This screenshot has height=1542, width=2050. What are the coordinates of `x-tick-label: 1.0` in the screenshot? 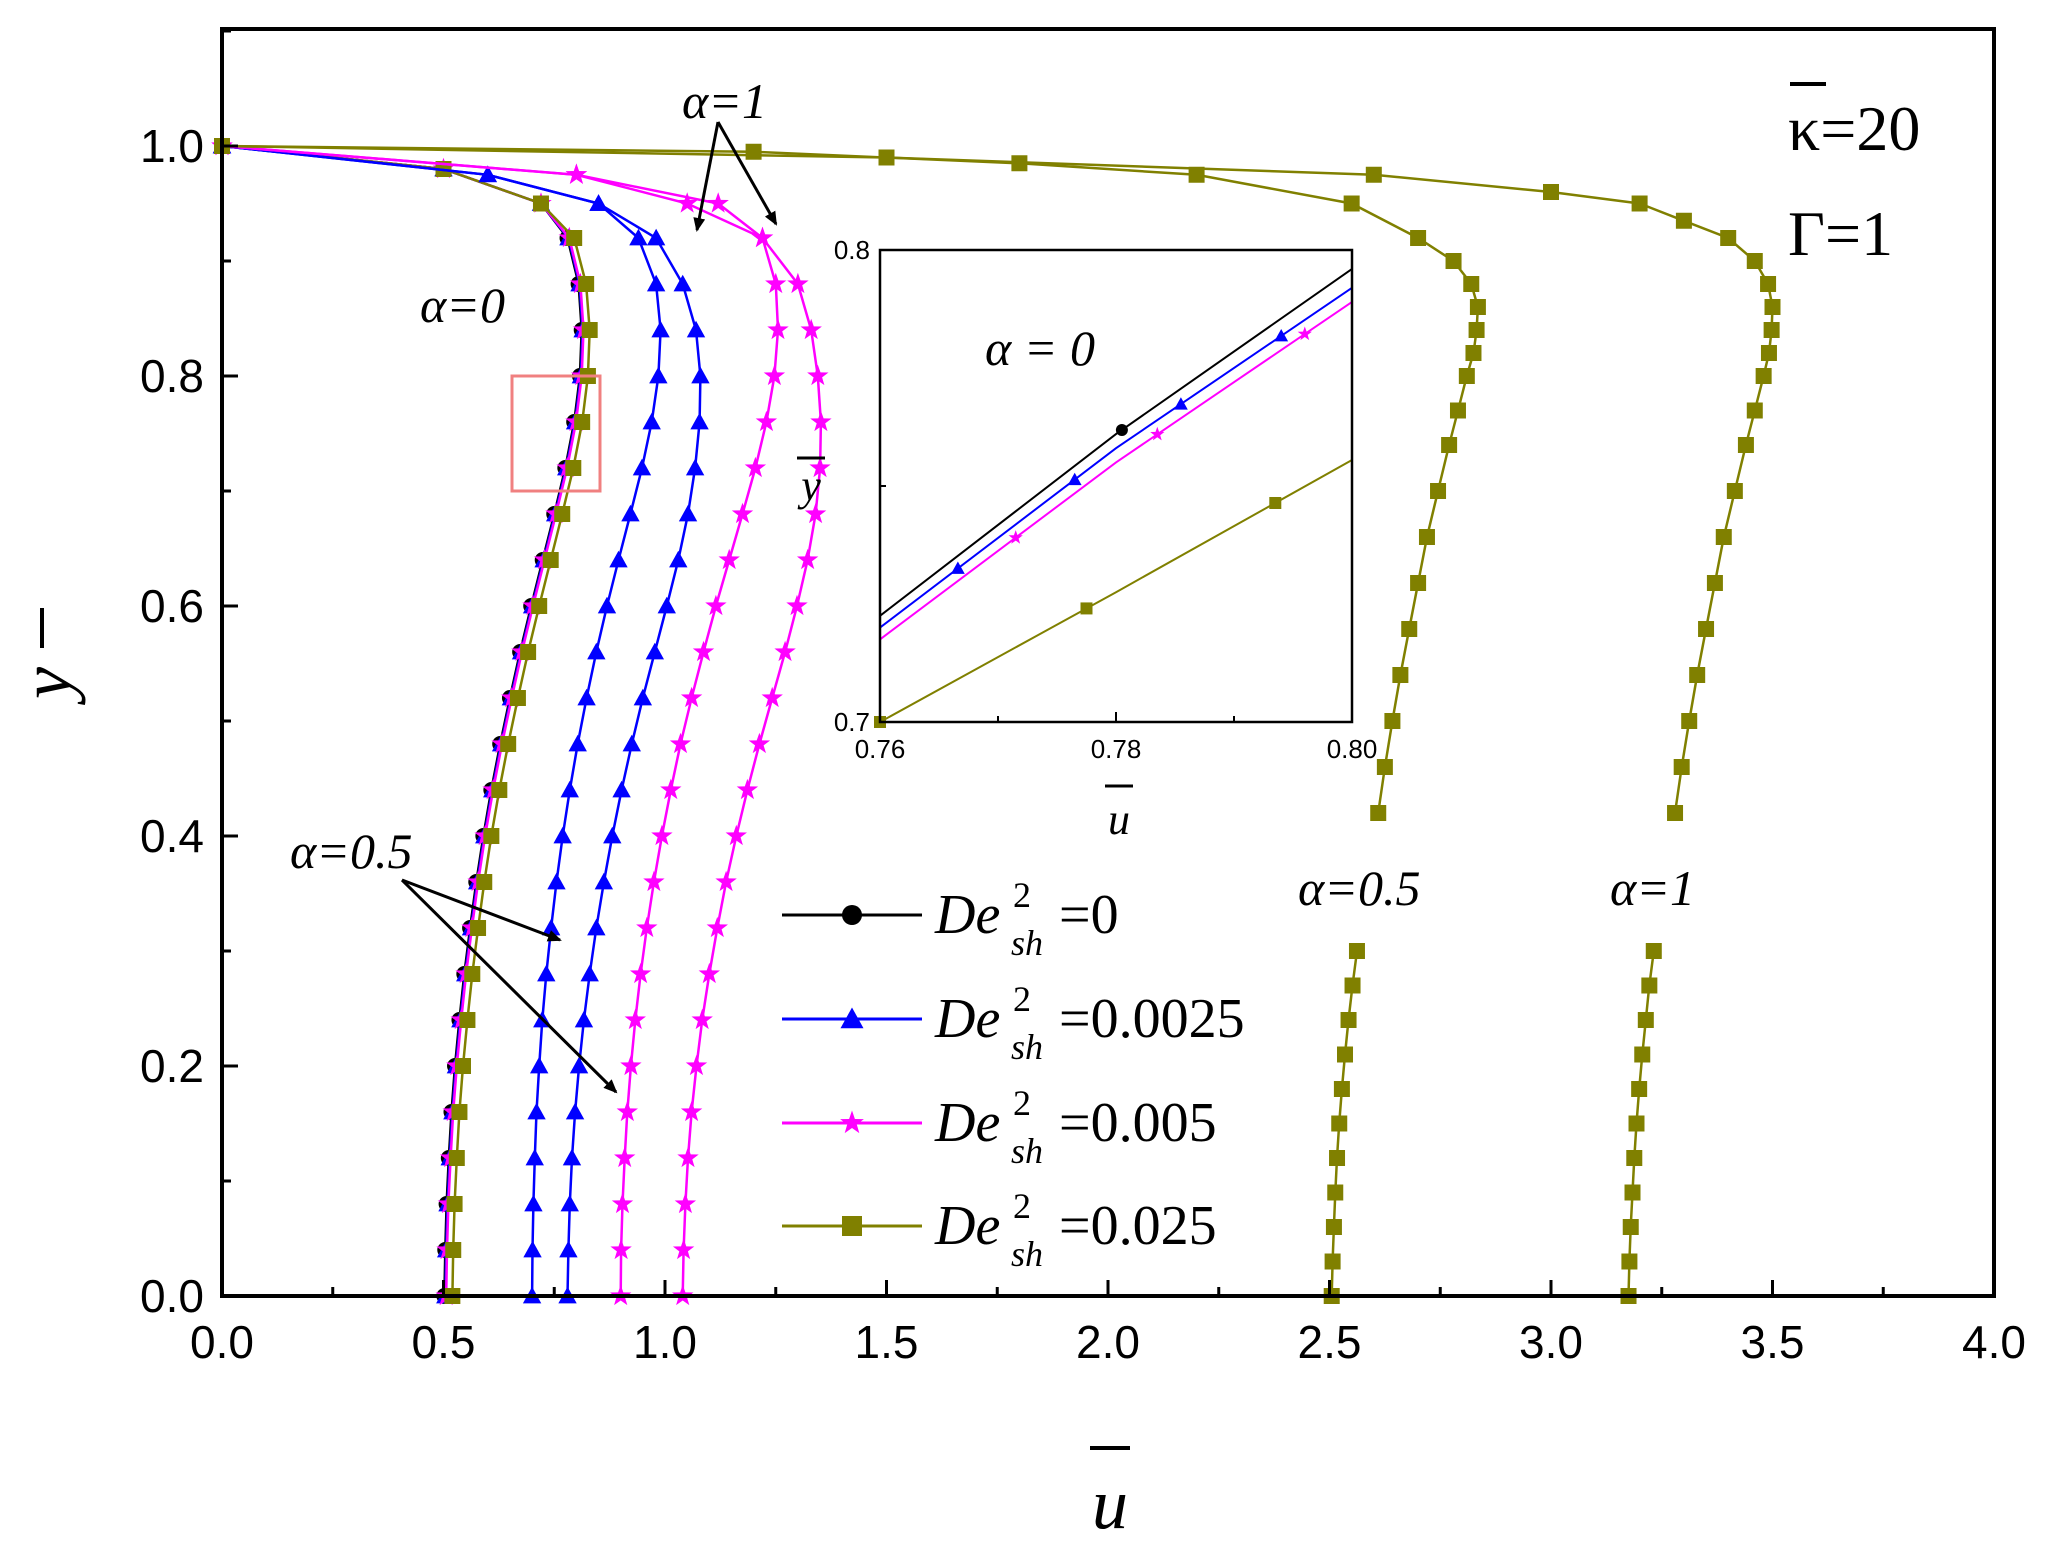 It's located at (665, 1342).